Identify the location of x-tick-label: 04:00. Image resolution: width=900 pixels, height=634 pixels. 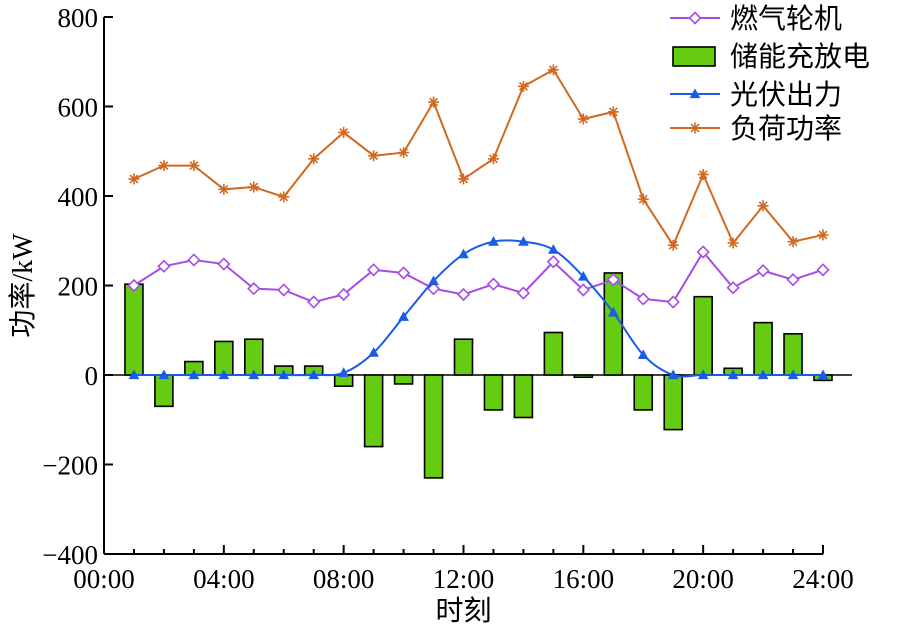
(224, 579).